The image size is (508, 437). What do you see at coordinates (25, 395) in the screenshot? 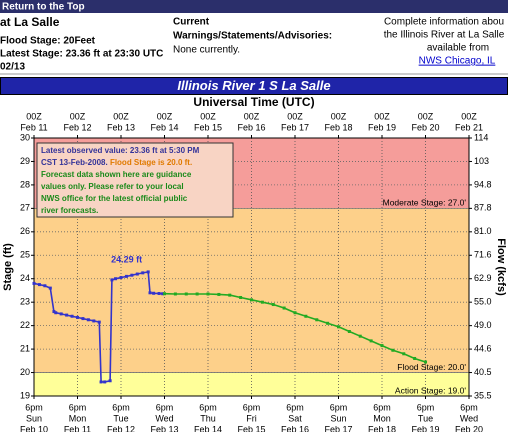
I see `y-tick-label: 19` at bounding box center [25, 395].